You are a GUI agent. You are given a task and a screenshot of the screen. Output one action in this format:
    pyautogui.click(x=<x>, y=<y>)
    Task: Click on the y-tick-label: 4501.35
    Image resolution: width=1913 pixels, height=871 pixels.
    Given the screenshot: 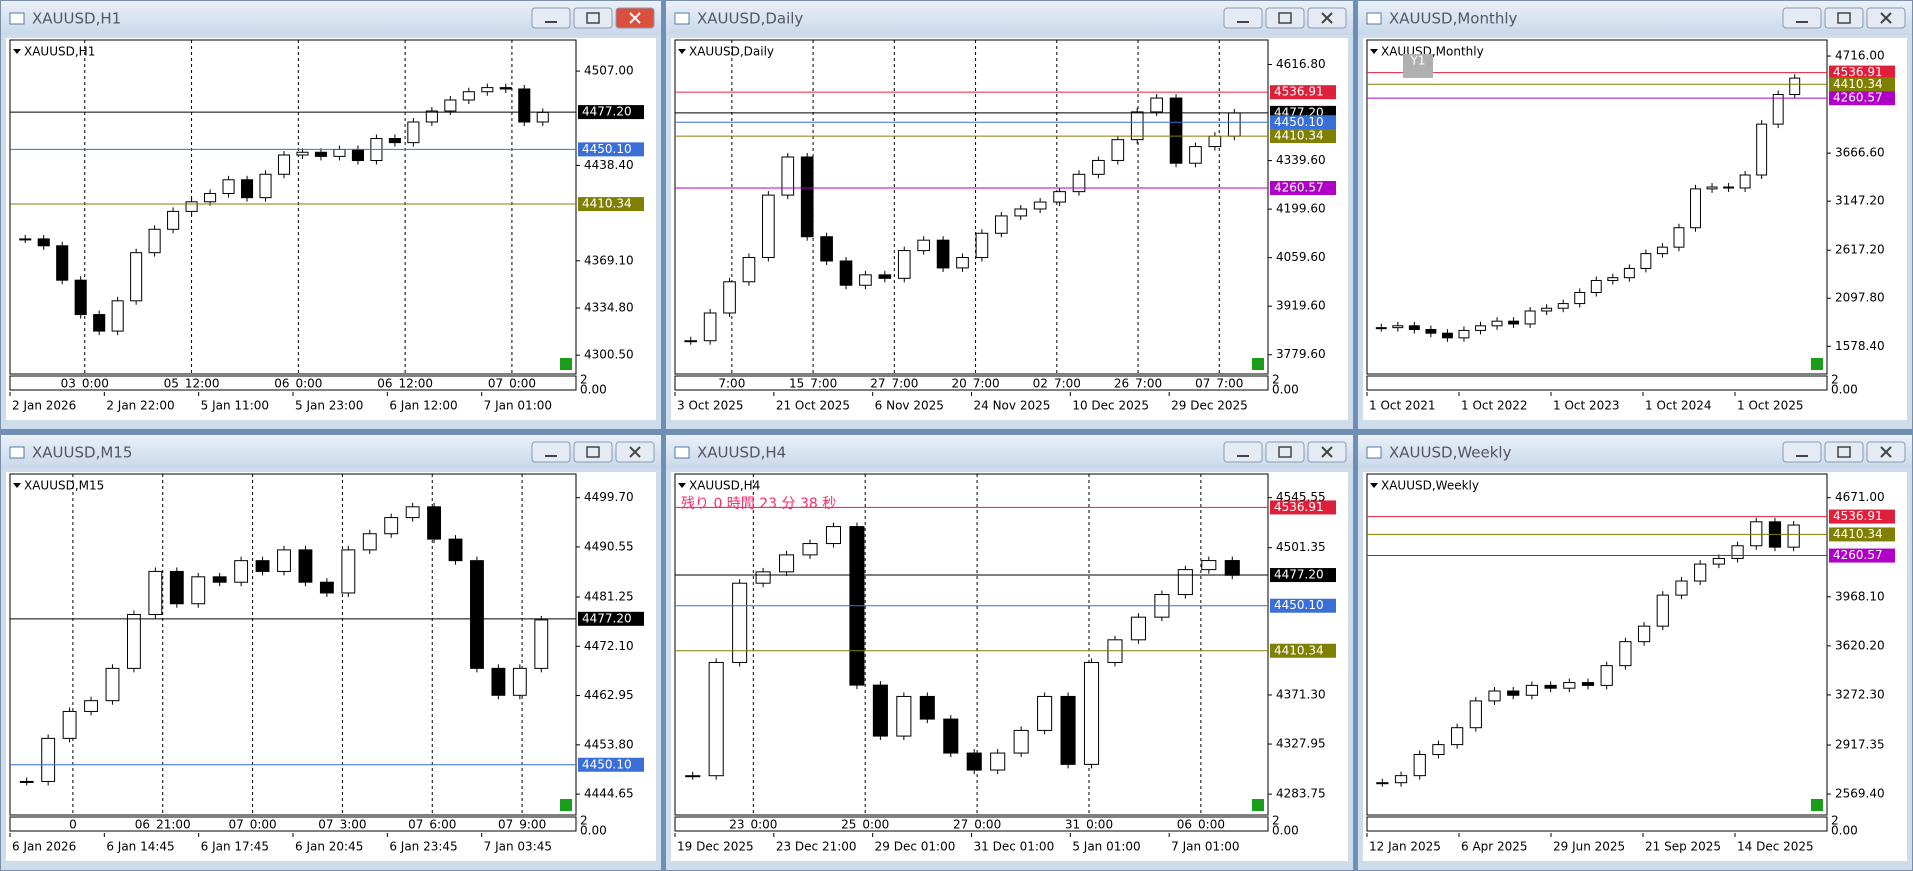 What is the action you would take?
    pyautogui.click(x=1301, y=547)
    